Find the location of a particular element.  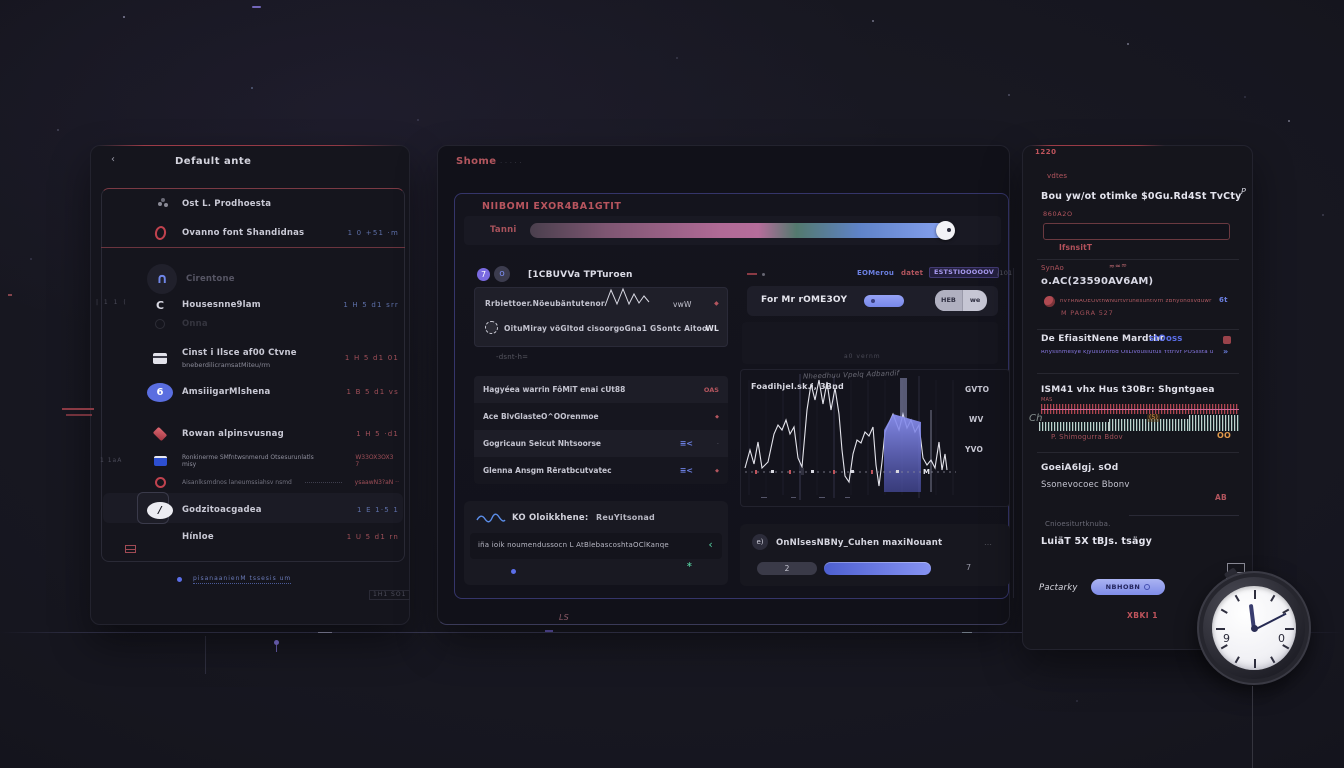

button-gear-icon is located at coordinates (1147, 587).